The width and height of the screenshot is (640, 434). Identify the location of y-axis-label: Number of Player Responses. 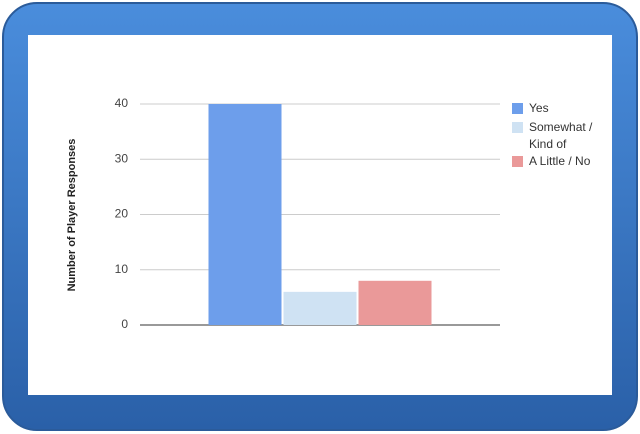
(72, 215).